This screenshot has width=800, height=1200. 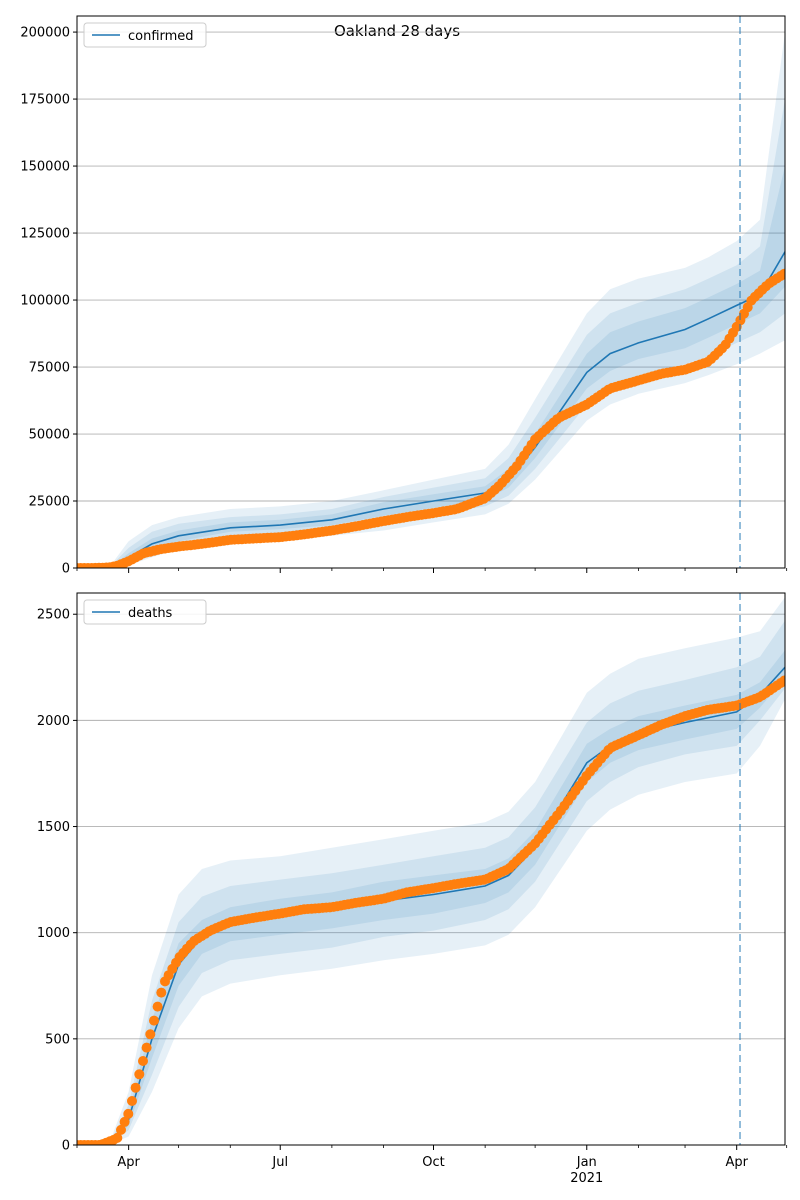 What do you see at coordinates (49, 368) in the screenshot?
I see `y-tick-label: 75000` at bounding box center [49, 368].